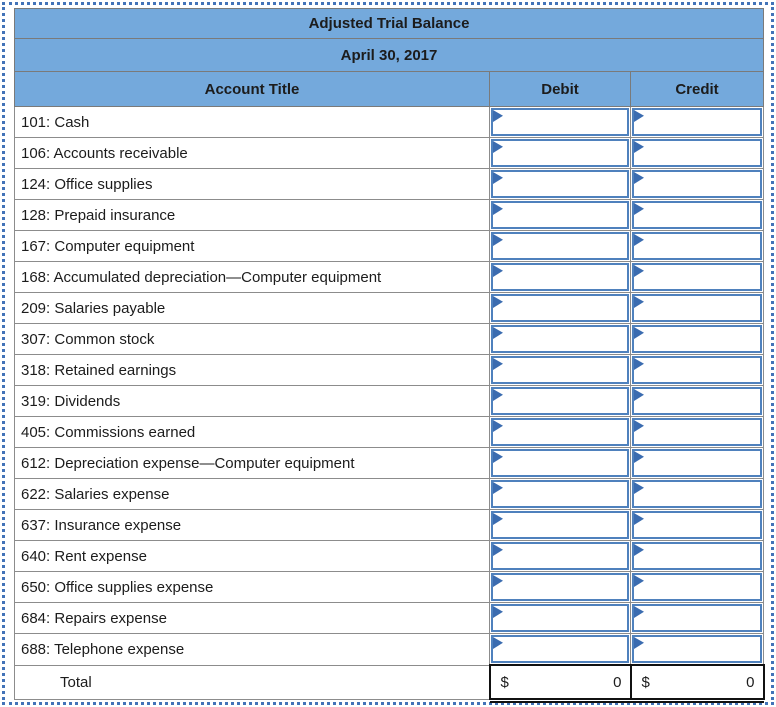 Image resolution: width=776 pixels, height=707 pixels. I want to click on column-header-credit: Credit, so click(697, 89).